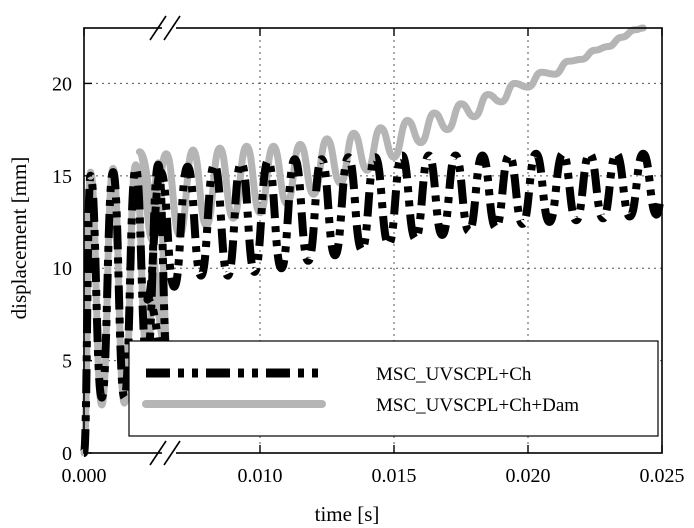 Image resolution: width=694 pixels, height=528 pixels. I want to click on x-tick-label: 0.020, so click(528, 476).